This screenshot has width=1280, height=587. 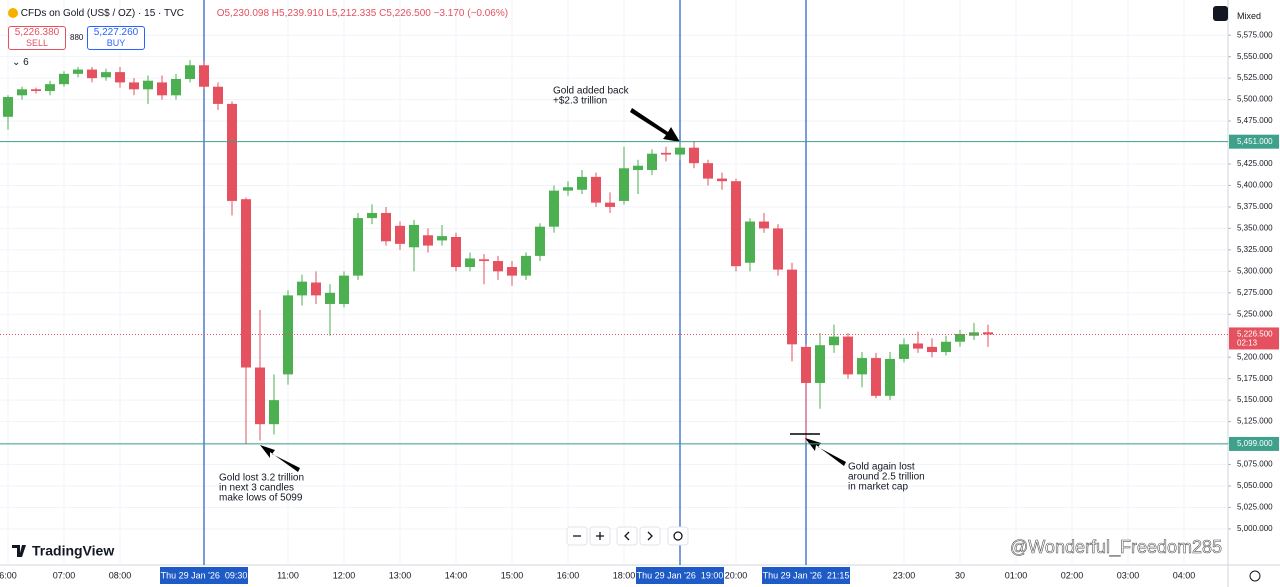 What do you see at coordinates (1184, 575) in the screenshot?
I see `x-tick-label: 04:00` at bounding box center [1184, 575].